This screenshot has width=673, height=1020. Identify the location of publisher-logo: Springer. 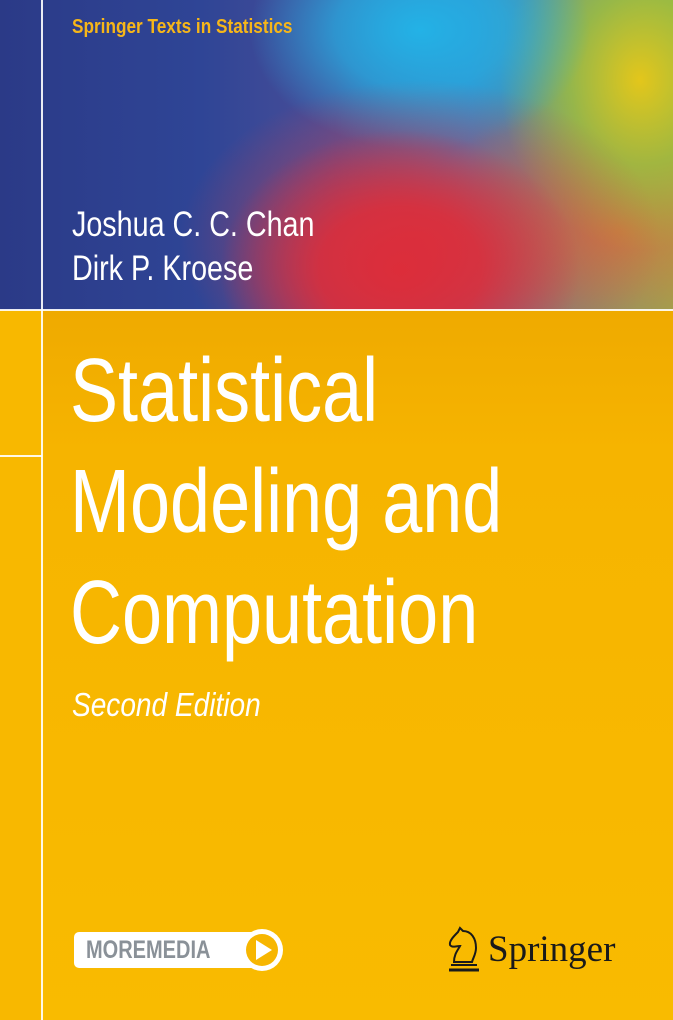
(530, 949).